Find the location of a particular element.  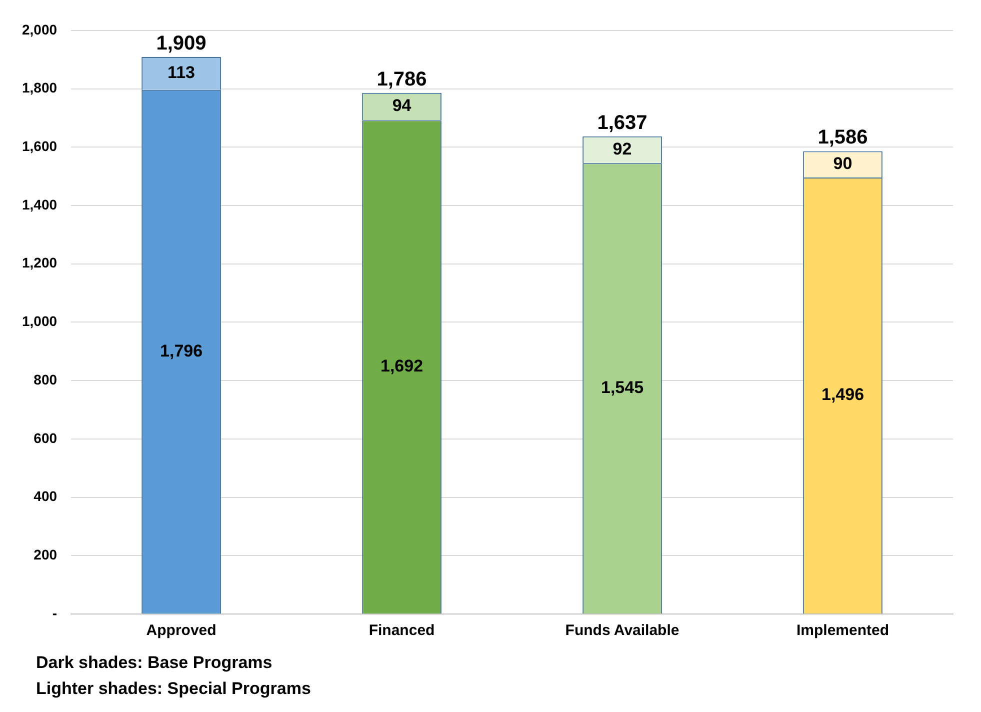

y-tick-label: 1,800 is located at coordinates (40, 88).